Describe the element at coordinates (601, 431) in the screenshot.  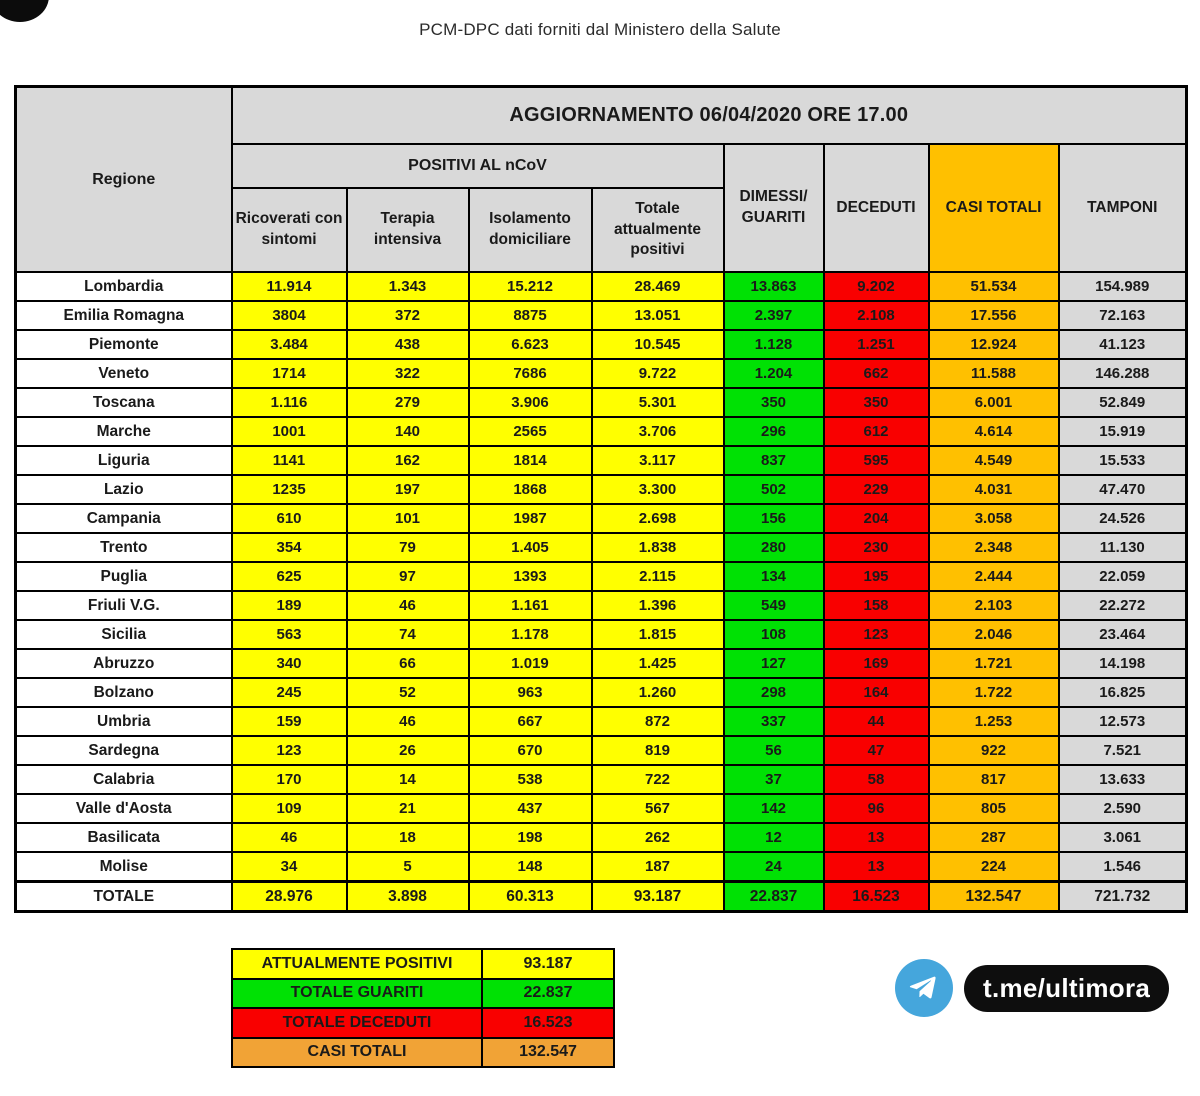
I see `table-row: Marche 1001 140 2565 3.706 296 612 4.614 15.919` at that location.